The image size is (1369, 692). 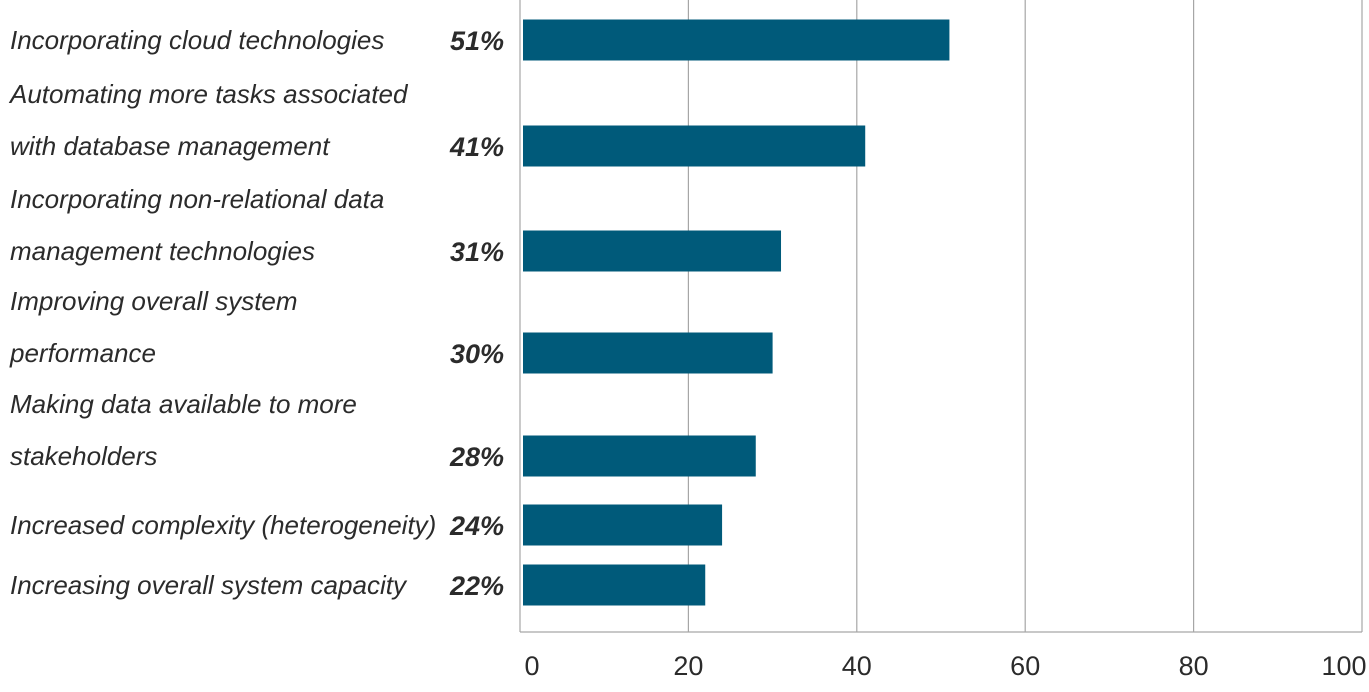 What do you see at coordinates (477, 41) in the screenshot?
I see `value-label: 51%` at bounding box center [477, 41].